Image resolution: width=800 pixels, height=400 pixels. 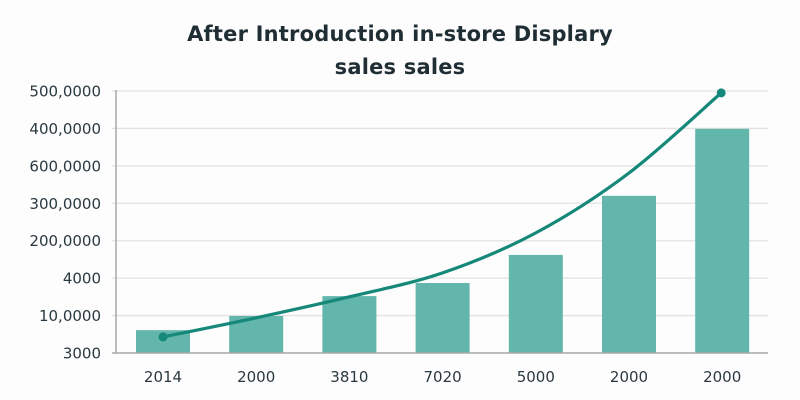 I want to click on y-tick-label: 300,0000, so click(x=65, y=204).